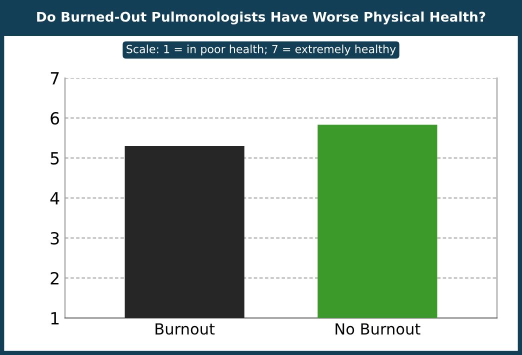 The width and height of the screenshot is (522, 355). What do you see at coordinates (261, 50) in the screenshot?
I see `chart-subtitle: Scale: 1 = in poor health; 7 = extremely healthy` at bounding box center [261, 50].